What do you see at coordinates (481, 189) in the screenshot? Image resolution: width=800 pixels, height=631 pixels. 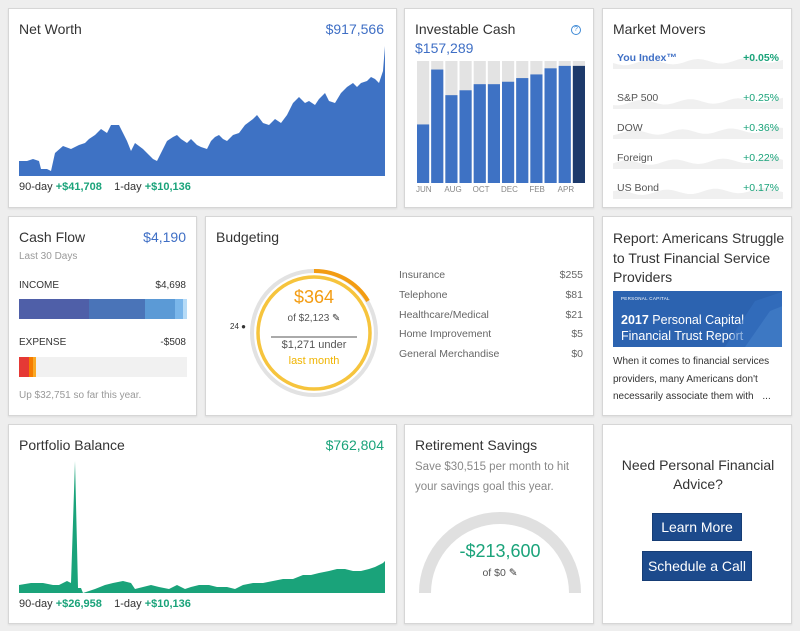 I see `month-tick-label: OCT` at bounding box center [481, 189].